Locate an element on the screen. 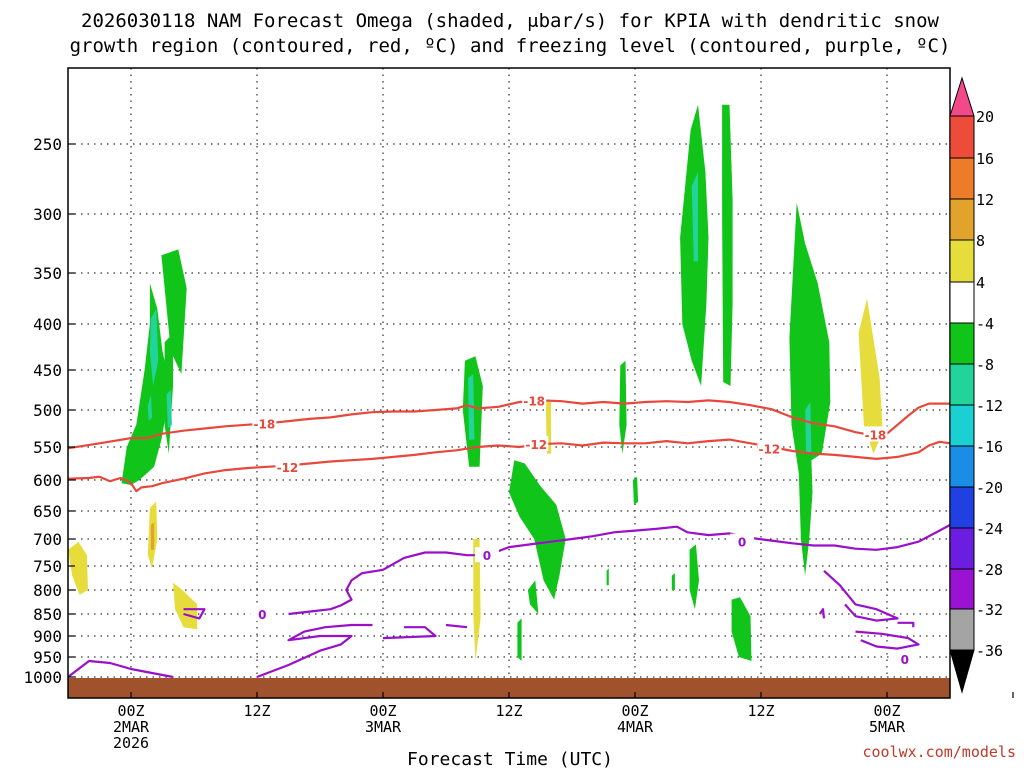 Image resolution: width=1024 pixels, height=768 pixels. colorbar-label: -20 is located at coordinates (989, 488).